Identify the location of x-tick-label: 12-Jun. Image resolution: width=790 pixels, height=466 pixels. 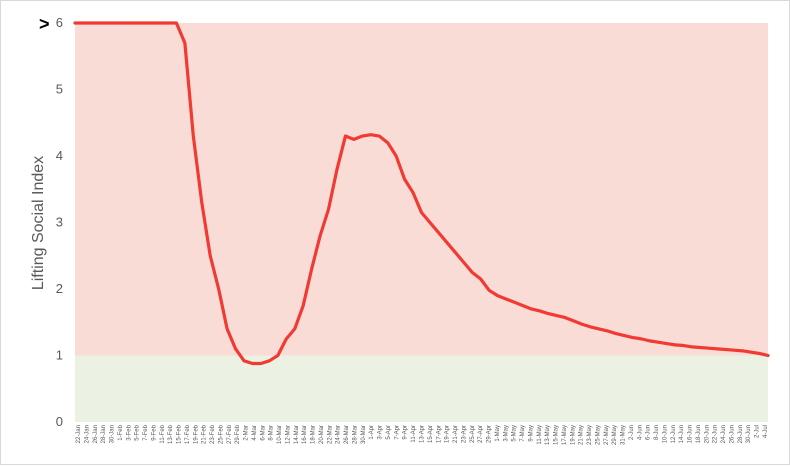
(674, 434).